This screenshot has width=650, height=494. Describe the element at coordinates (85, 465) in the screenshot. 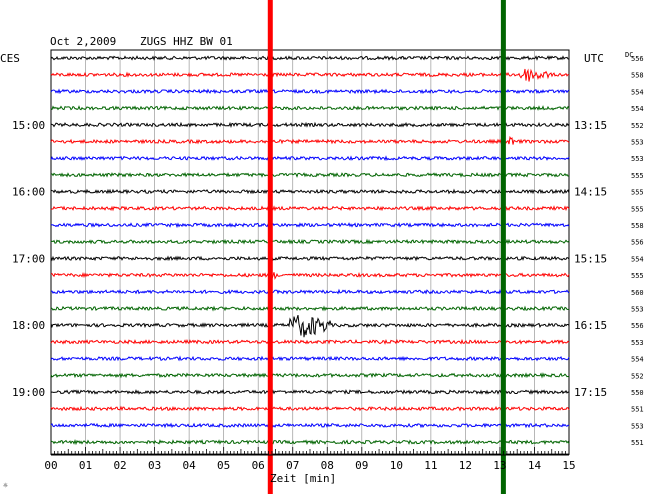

I see `x-tick-label: 01` at that location.